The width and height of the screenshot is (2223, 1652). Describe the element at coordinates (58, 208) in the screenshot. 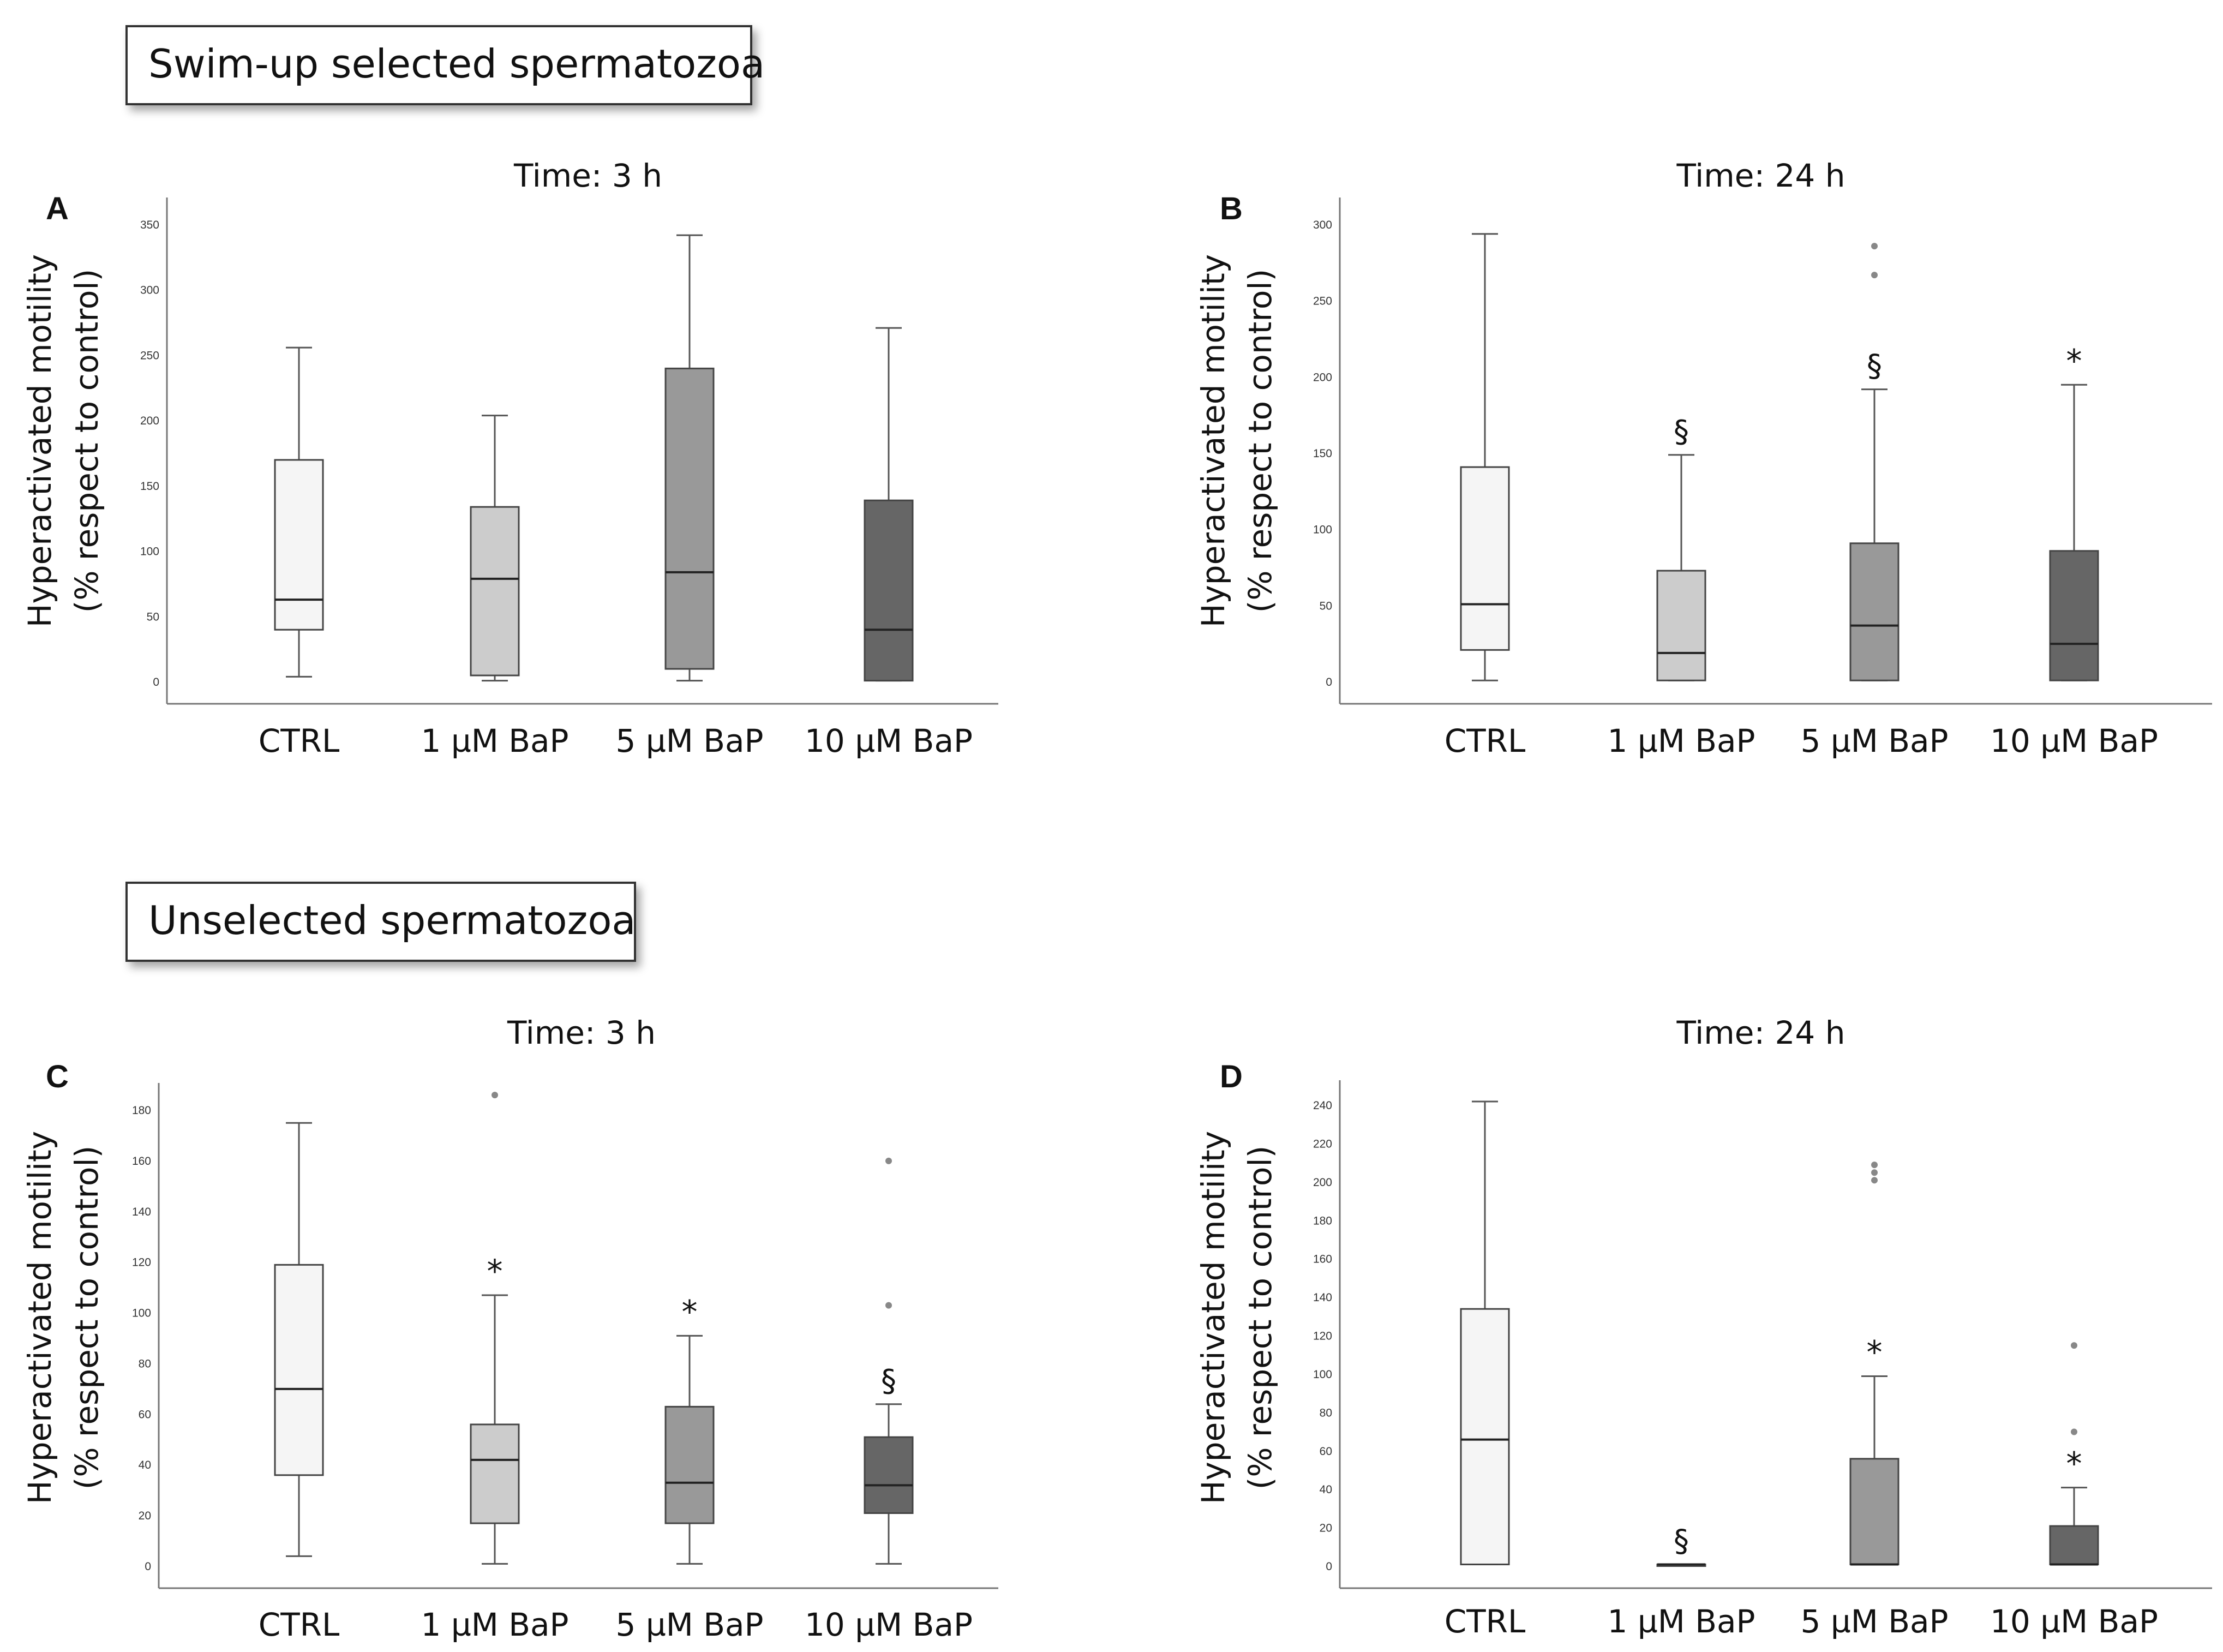

I see `panel-letter: A` at that location.